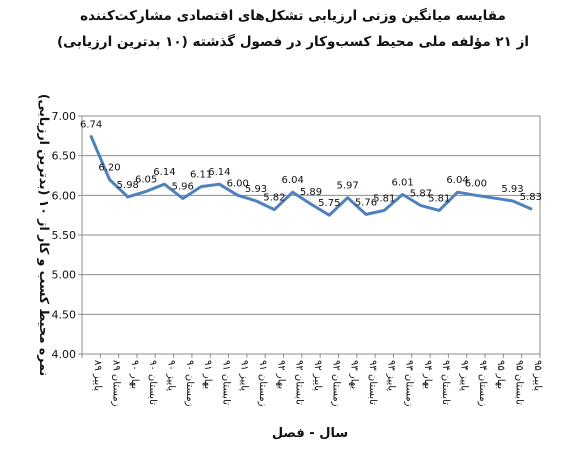  What do you see at coordinates (64, 235) in the screenshot?
I see `y-tick-label: 5.50` at bounding box center [64, 235].